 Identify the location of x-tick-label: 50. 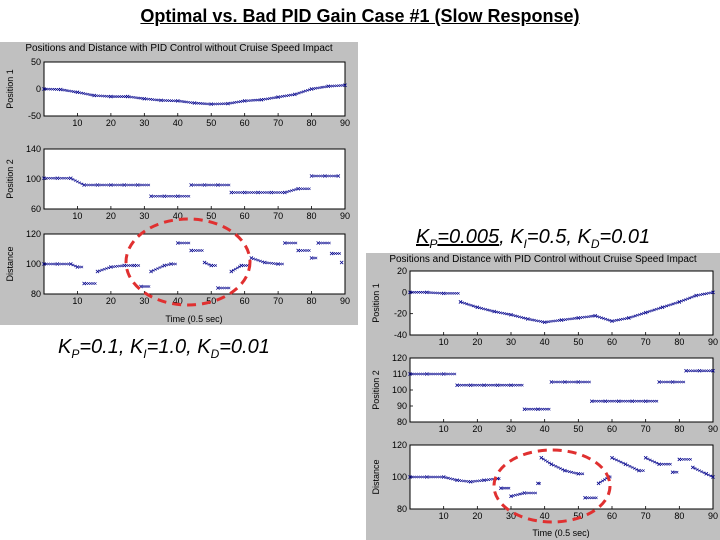
(211, 216).